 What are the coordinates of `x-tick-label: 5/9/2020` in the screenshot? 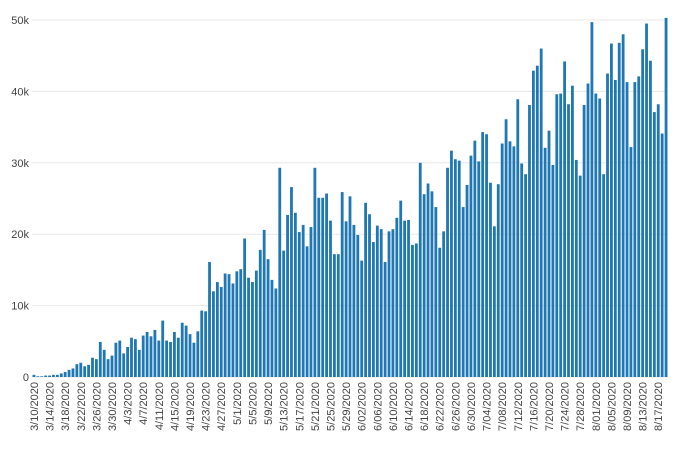 It's located at (269, 403).